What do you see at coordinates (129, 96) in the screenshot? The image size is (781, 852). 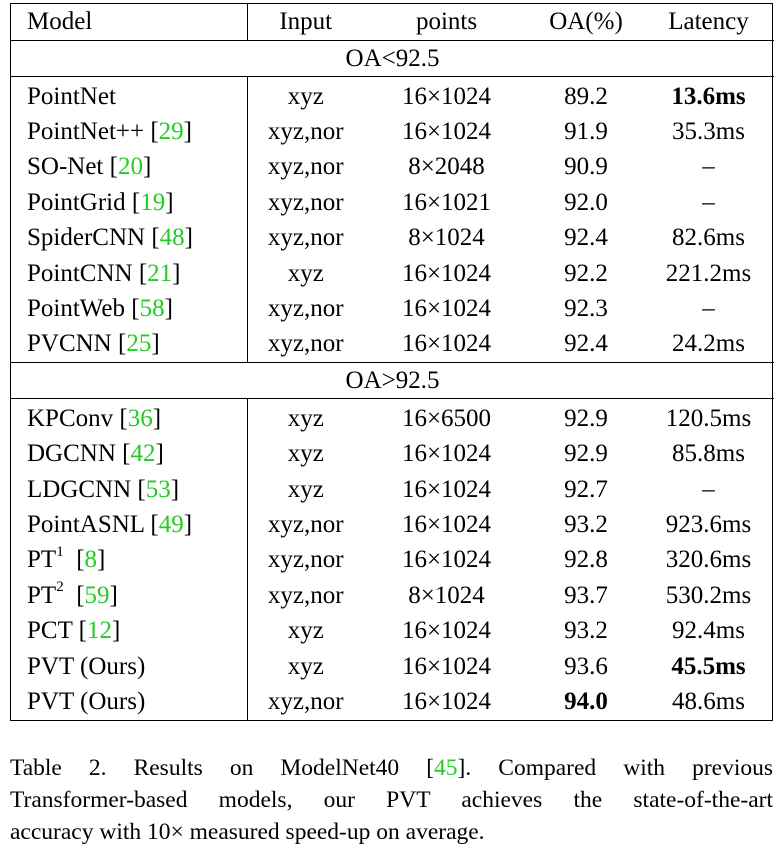 I see `model-cell: PointNet` at bounding box center [129, 96].